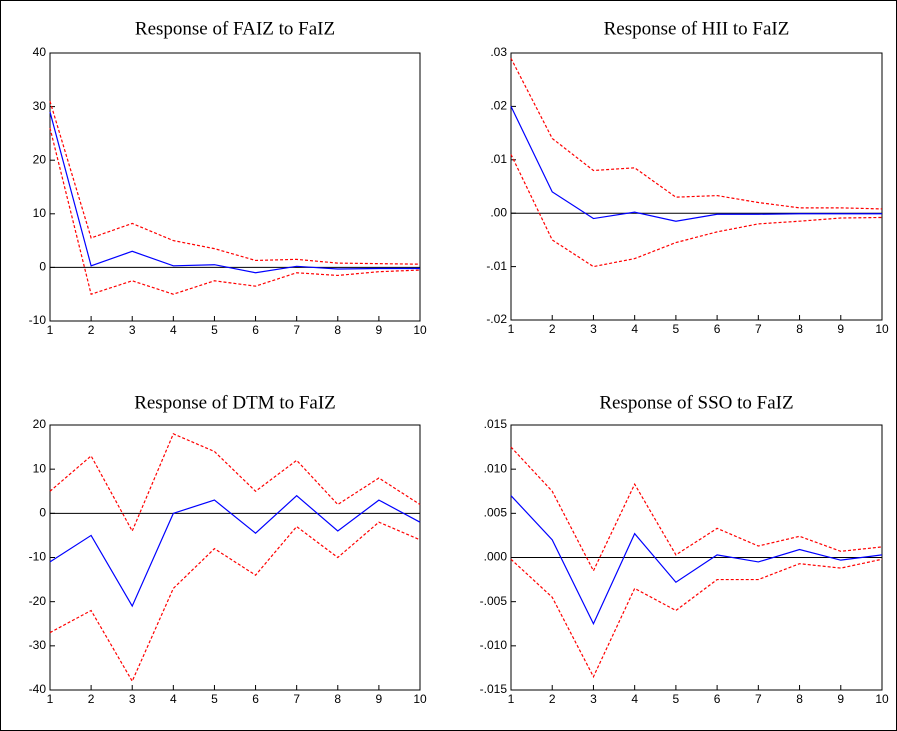 Image resolution: width=897 pixels, height=731 pixels. Describe the element at coordinates (38, 645) in the screenshot. I see `y-tick-label: -30` at that location.